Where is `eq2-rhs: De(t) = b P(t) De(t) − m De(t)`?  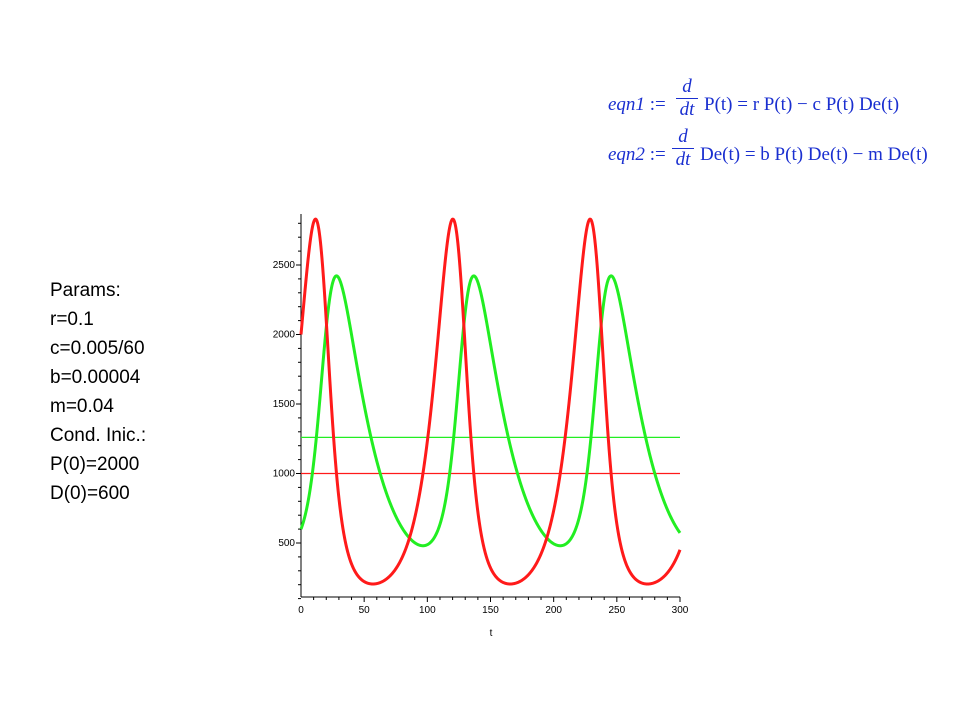
eq2-rhs: De(t) = b P(t) De(t) − m De(t) is located at coordinates (814, 154).